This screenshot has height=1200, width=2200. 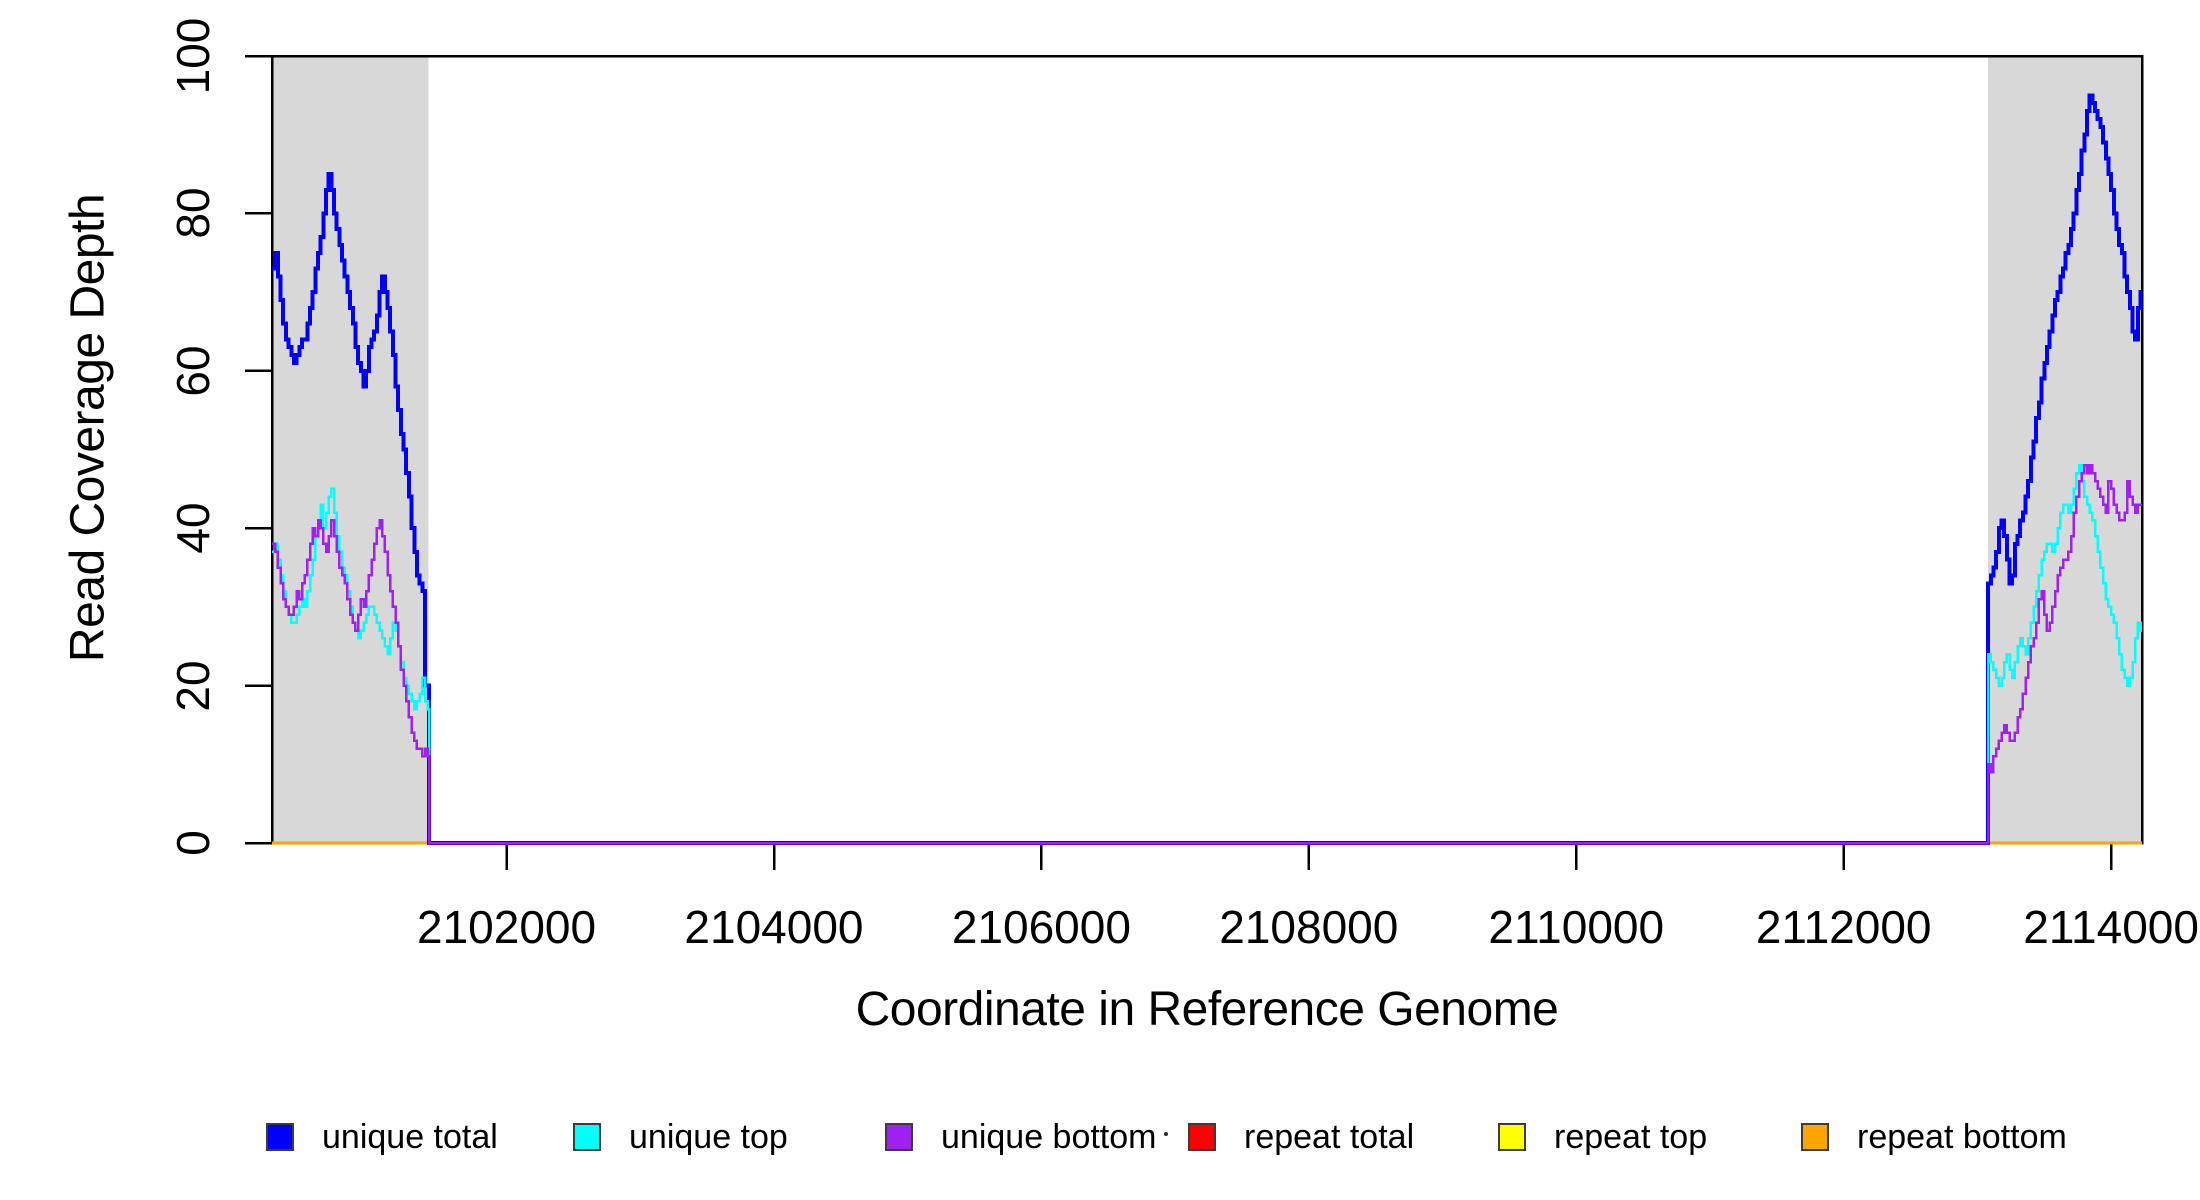 I want to click on legend-label-unique-bottom: unique bottom, so click(x=1049, y=1136).